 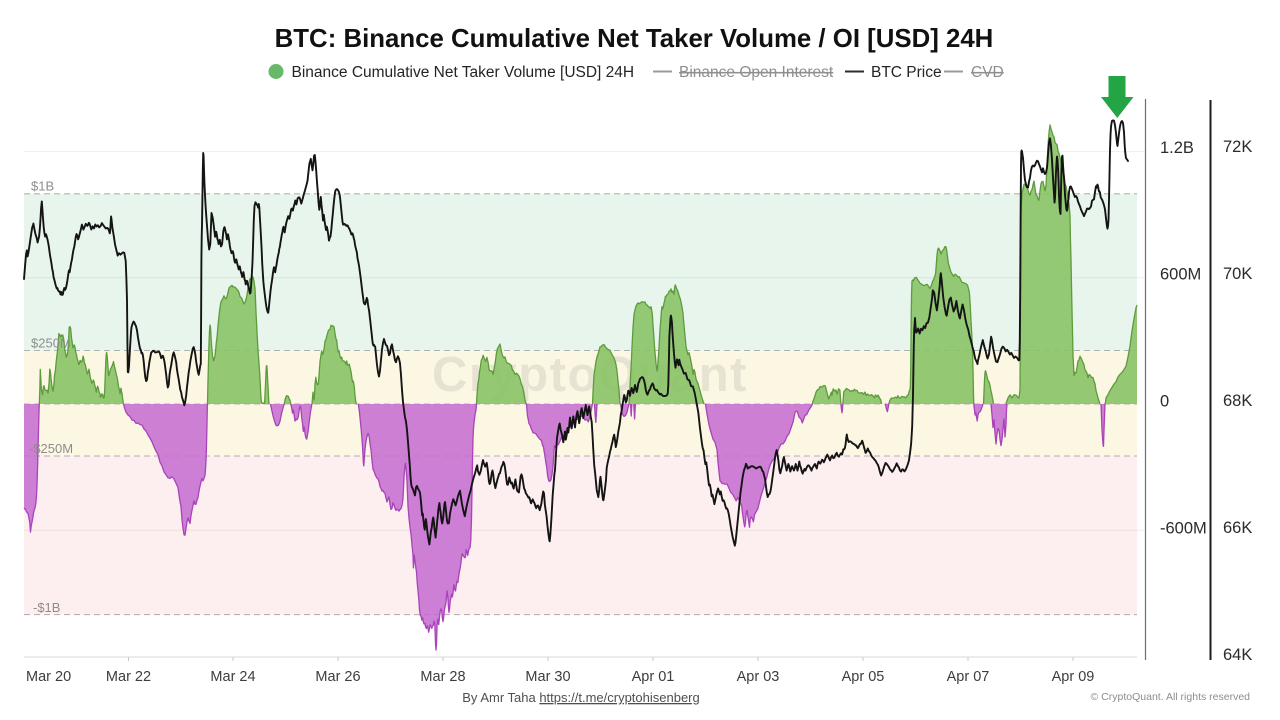 I want to click on svg-text: BTC Price, so click(x=906, y=72).